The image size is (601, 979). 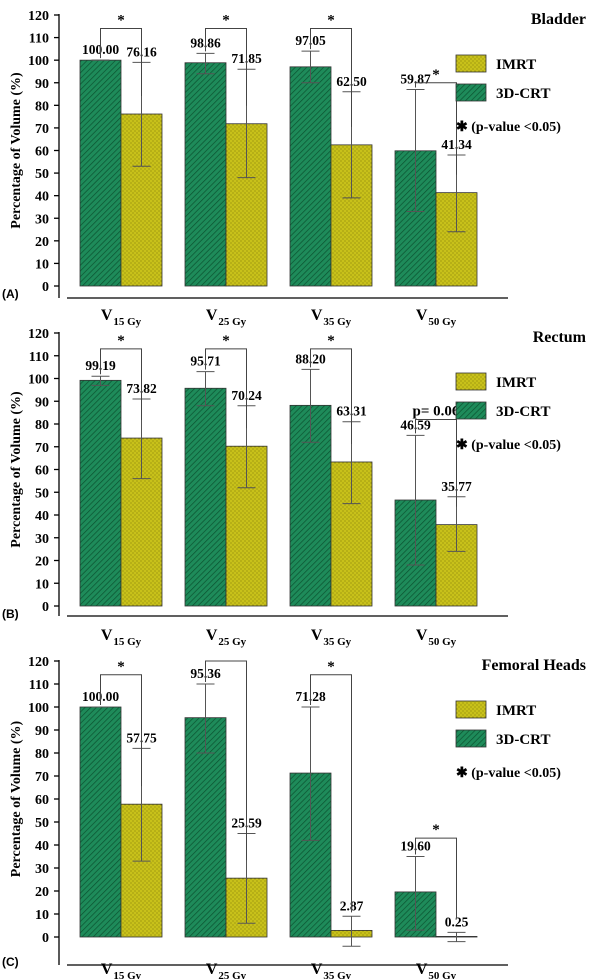 I want to click on x-category-sub: 25 Gy, so click(x=232, y=642).